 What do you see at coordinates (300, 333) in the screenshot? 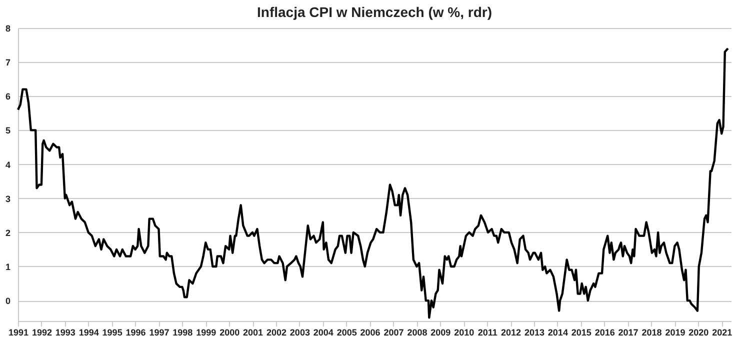
I see `x-tick-label: 2003` at bounding box center [300, 333].